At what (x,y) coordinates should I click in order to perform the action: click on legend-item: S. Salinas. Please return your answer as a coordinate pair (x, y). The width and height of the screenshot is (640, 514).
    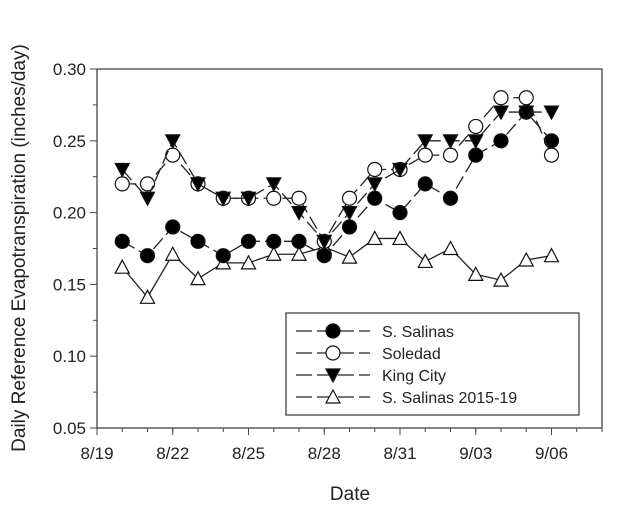
    Looking at the image, I should click on (375, 332).